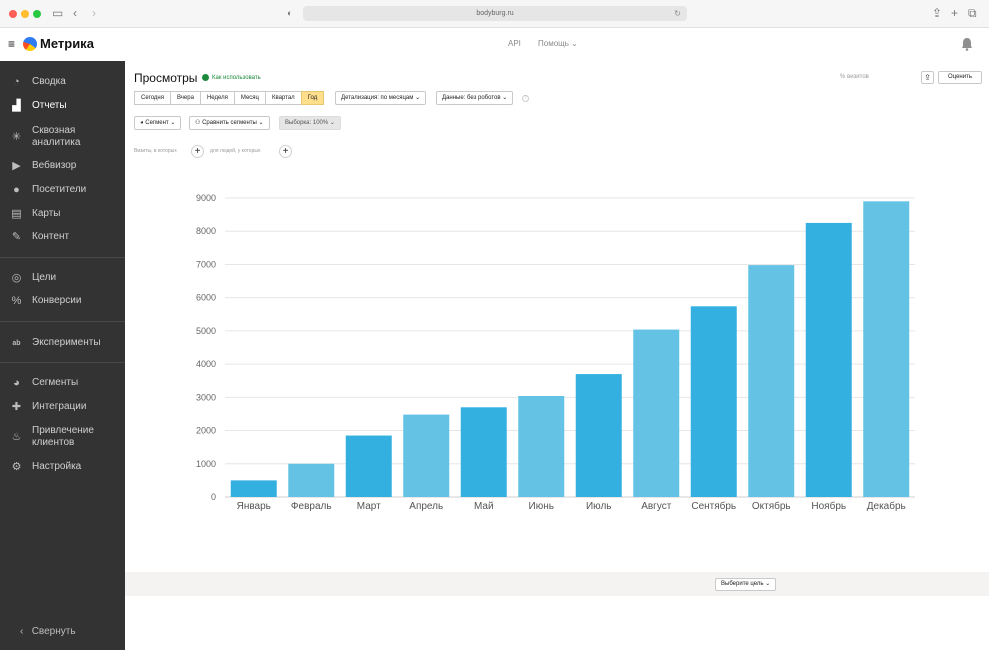 This screenshot has height=650, width=989. Describe the element at coordinates (967, 44) in the screenshot. I see `bell-icon` at that location.